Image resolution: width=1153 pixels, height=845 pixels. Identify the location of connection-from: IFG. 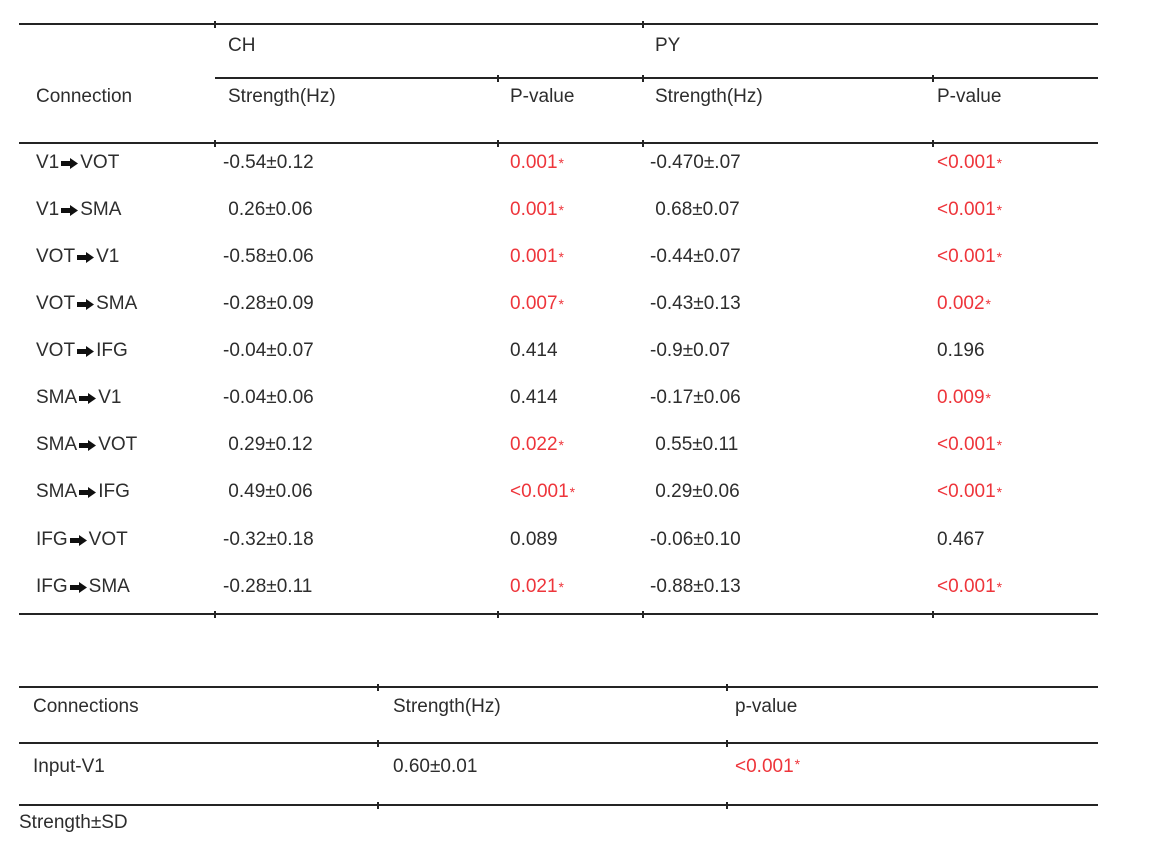
(52, 586).